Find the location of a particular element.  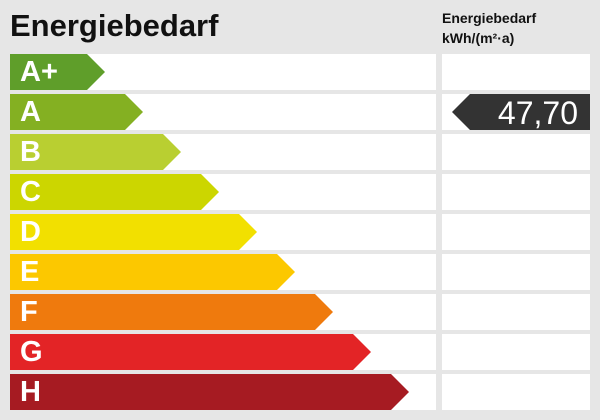

class-label: B is located at coordinates (30, 152).